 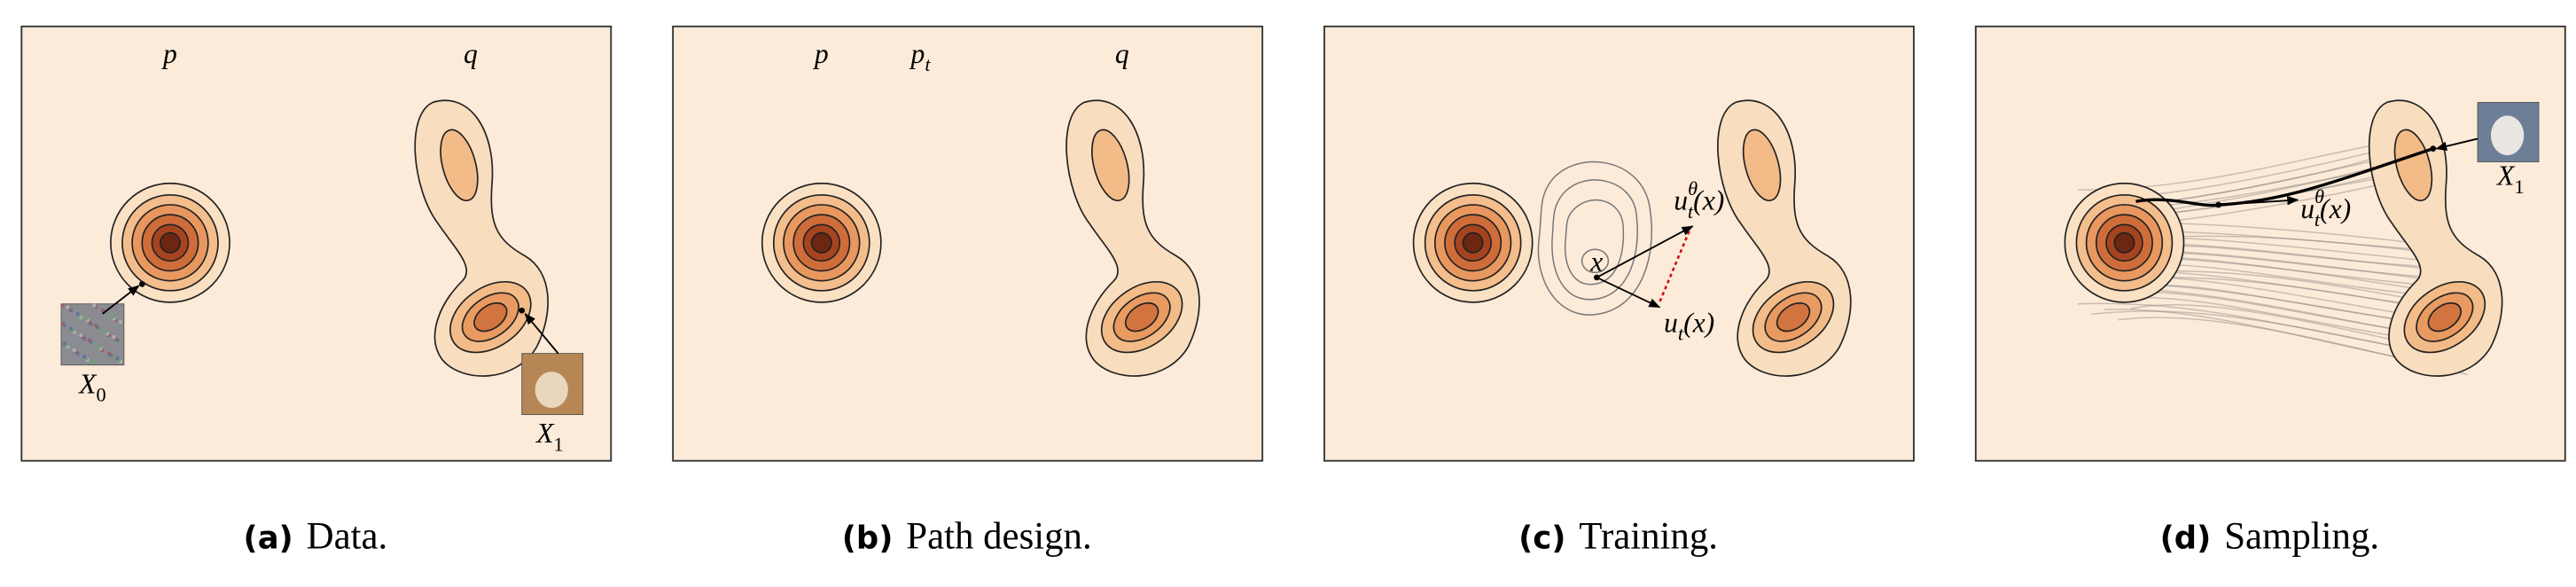 What do you see at coordinates (2186, 538) in the screenshot?
I see `caption-label: (d)` at bounding box center [2186, 538].